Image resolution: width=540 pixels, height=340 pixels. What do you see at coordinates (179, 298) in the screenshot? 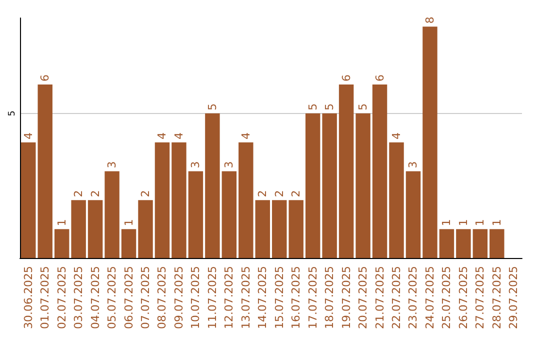
I see `x-tick-label: 09.07.2025` at bounding box center [179, 298].